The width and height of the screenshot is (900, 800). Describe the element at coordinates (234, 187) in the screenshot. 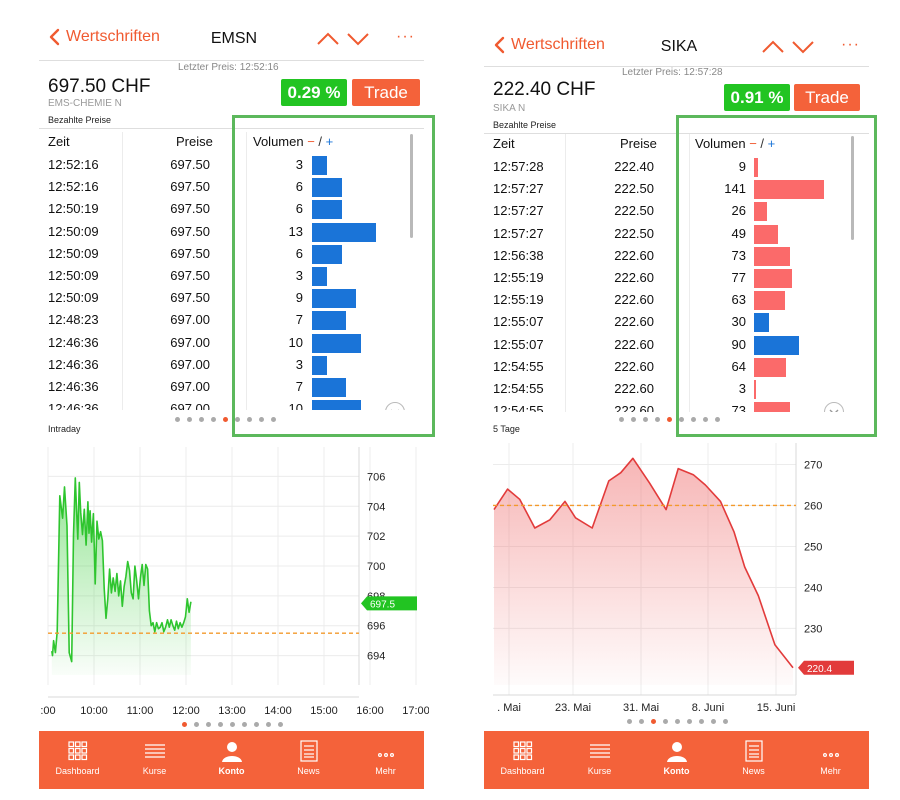

I see `table-row: 12:52:16 697.50 6` at that location.